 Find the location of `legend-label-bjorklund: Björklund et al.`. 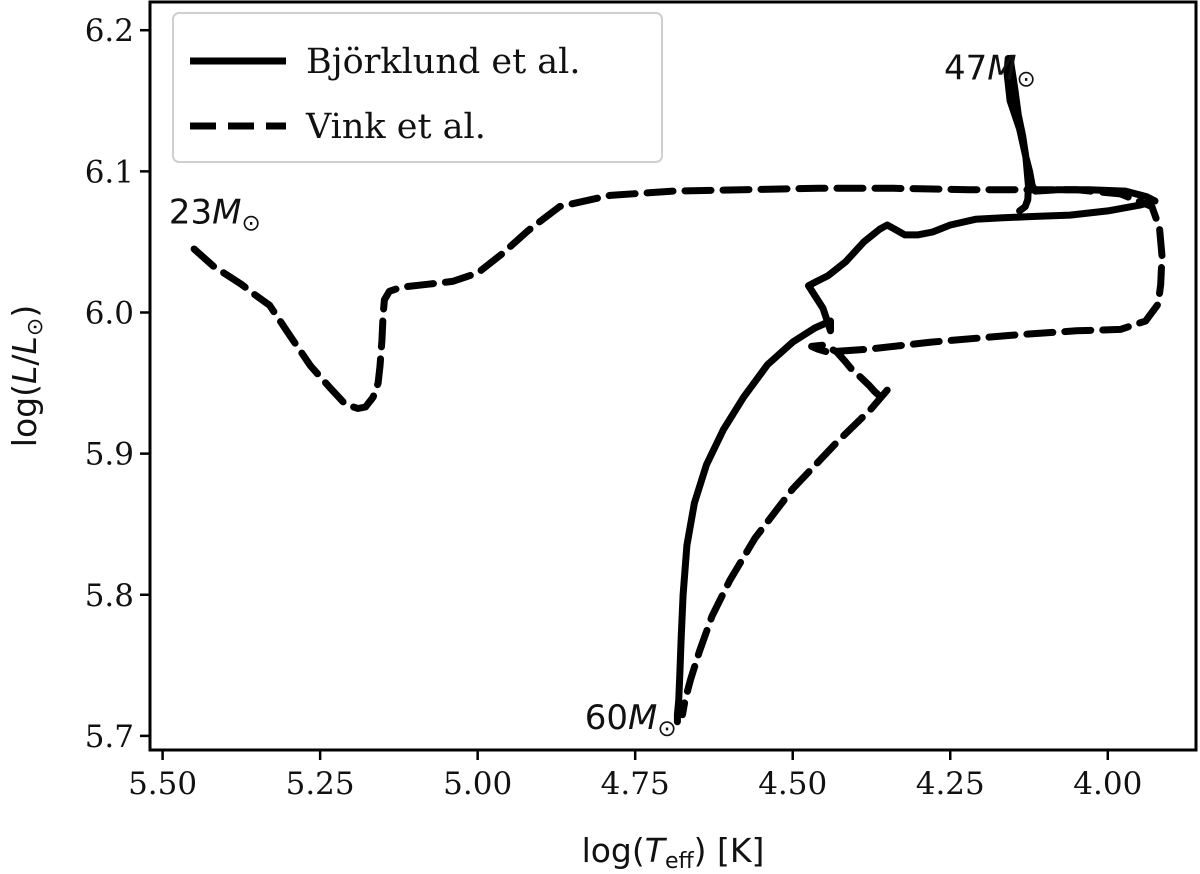

legend-label-bjorklund: Björklund et al. is located at coordinates (443, 62).